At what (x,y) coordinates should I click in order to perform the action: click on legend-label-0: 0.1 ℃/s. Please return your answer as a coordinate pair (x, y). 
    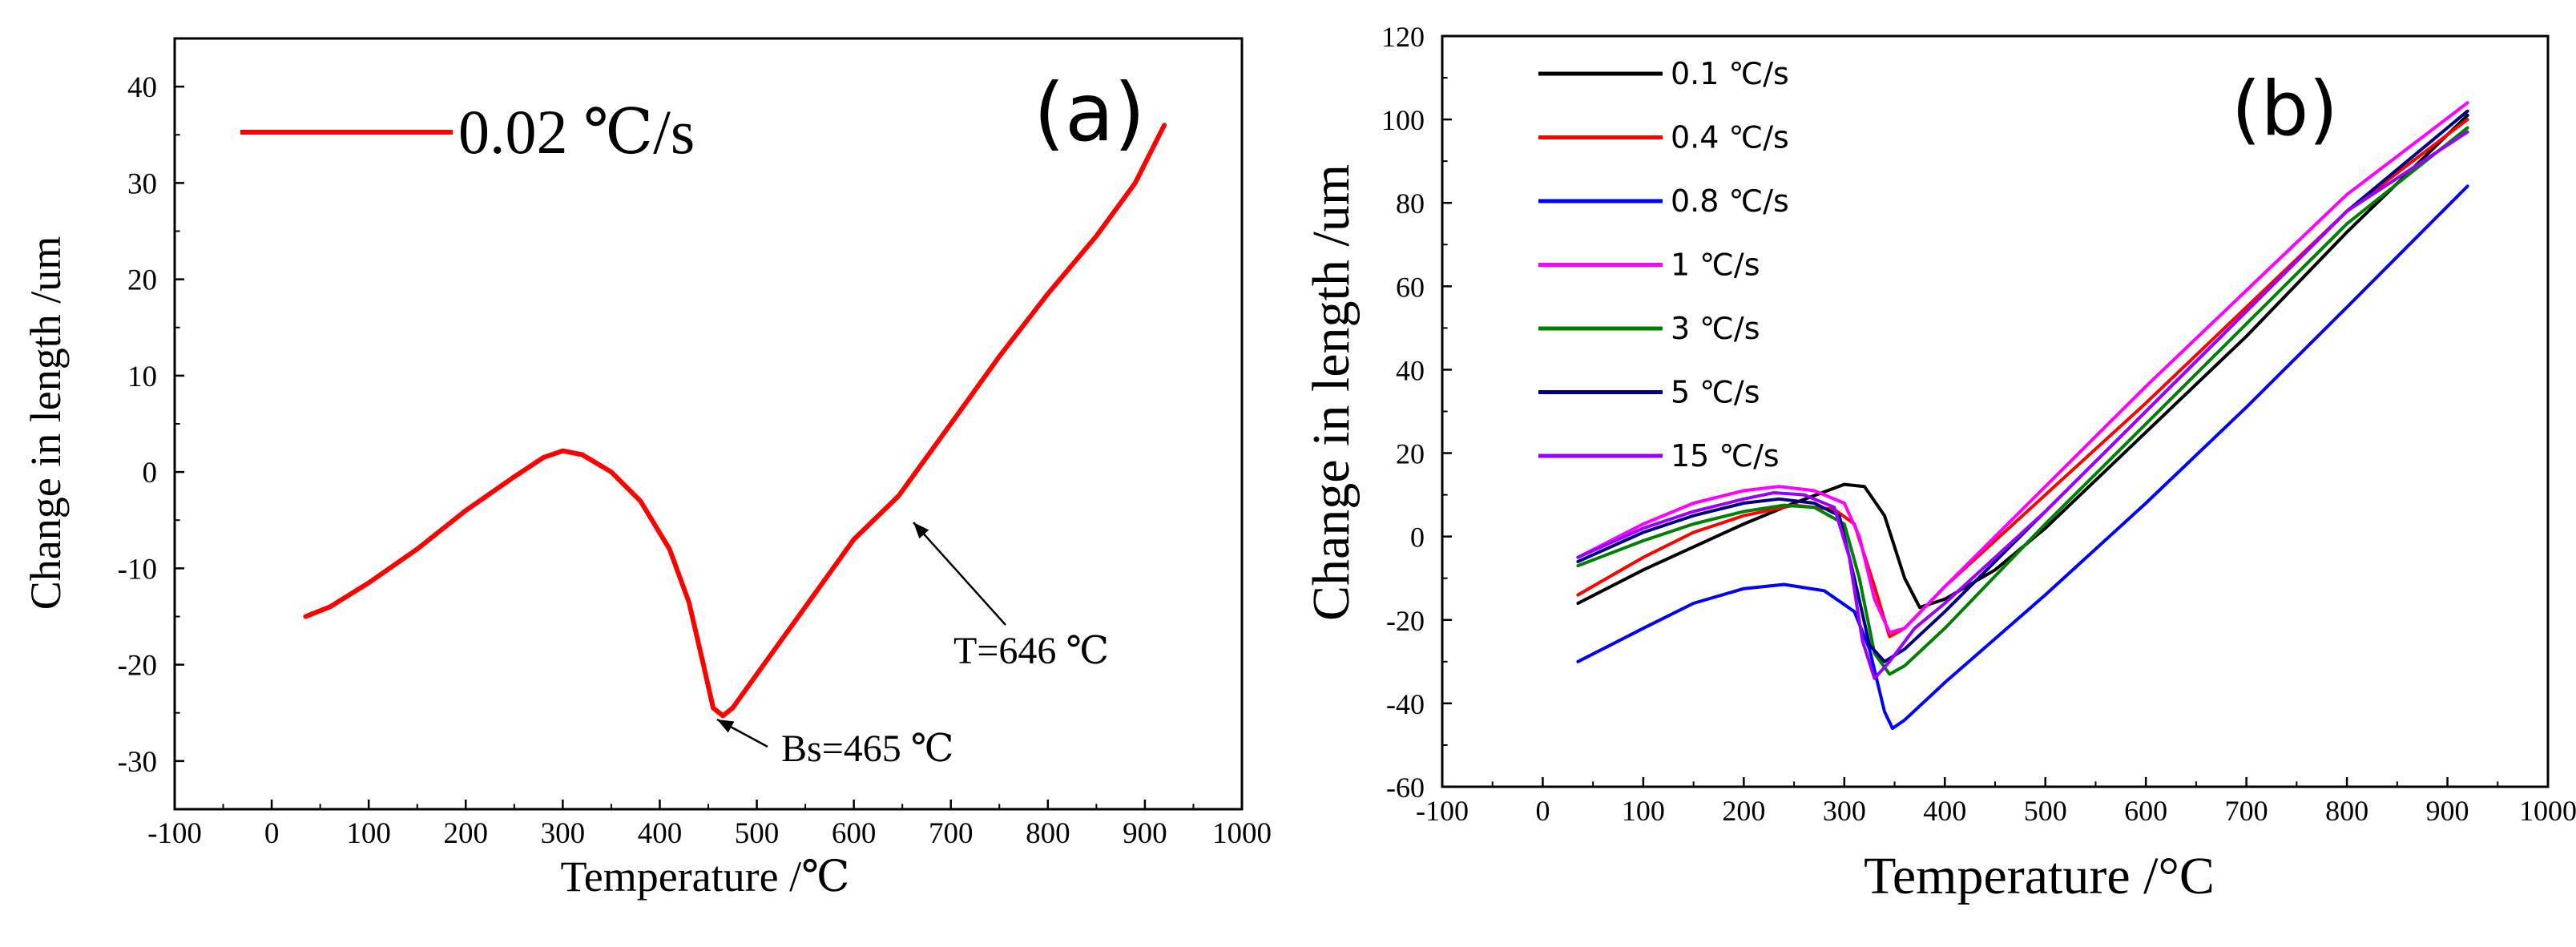
    Looking at the image, I should click on (1730, 73).